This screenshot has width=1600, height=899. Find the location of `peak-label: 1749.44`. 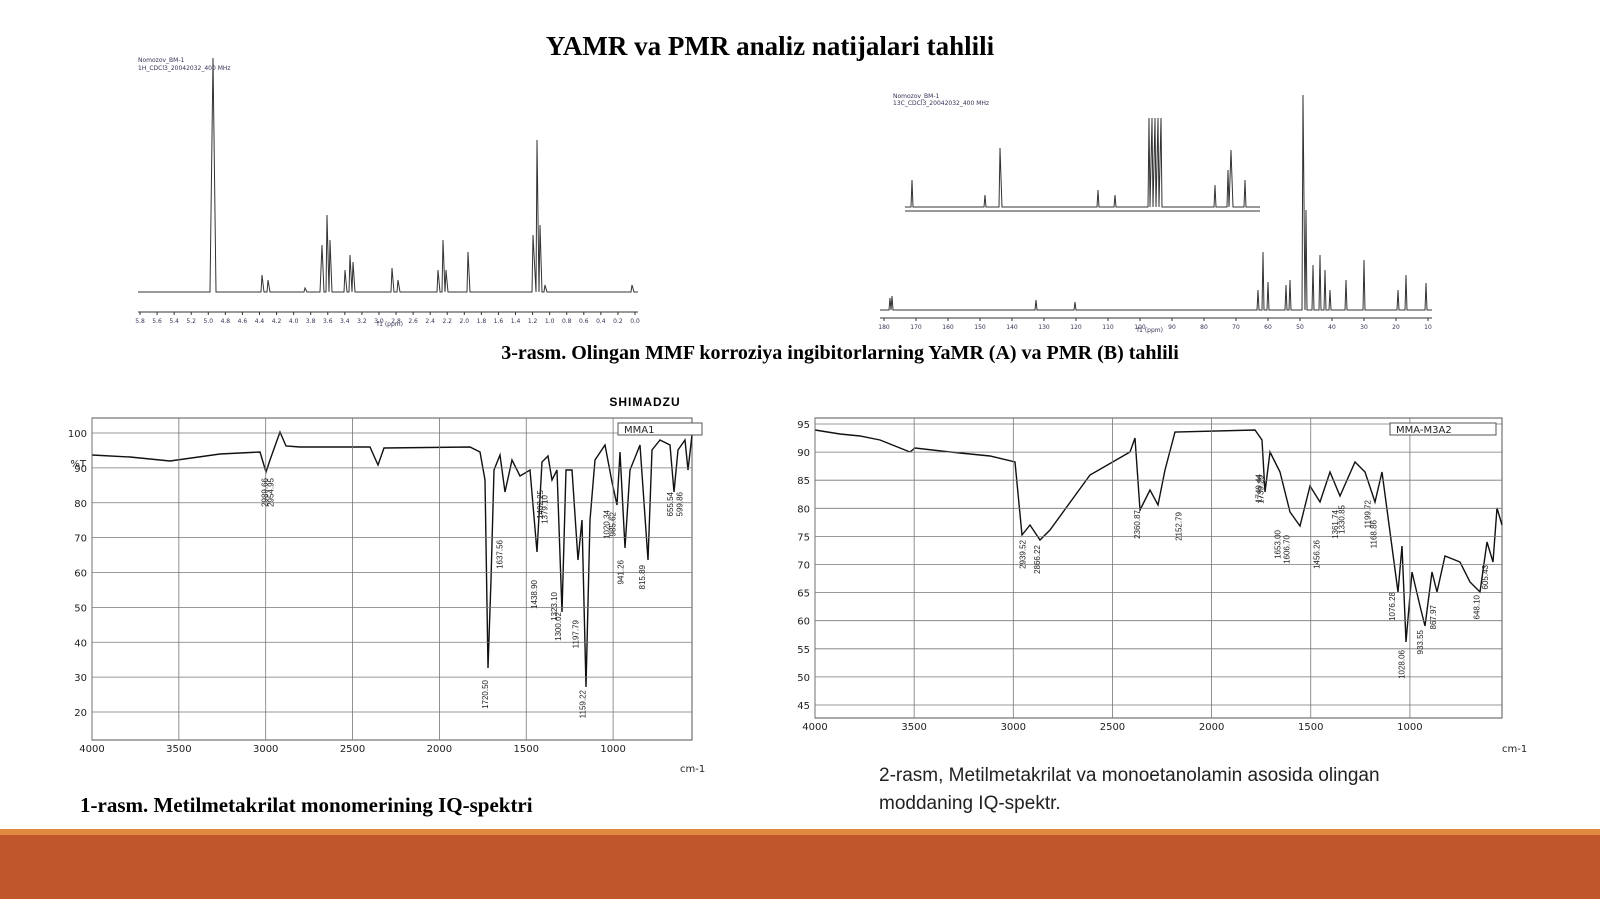

peak-label: 1749.44 is located at coordinates (1258, 487).